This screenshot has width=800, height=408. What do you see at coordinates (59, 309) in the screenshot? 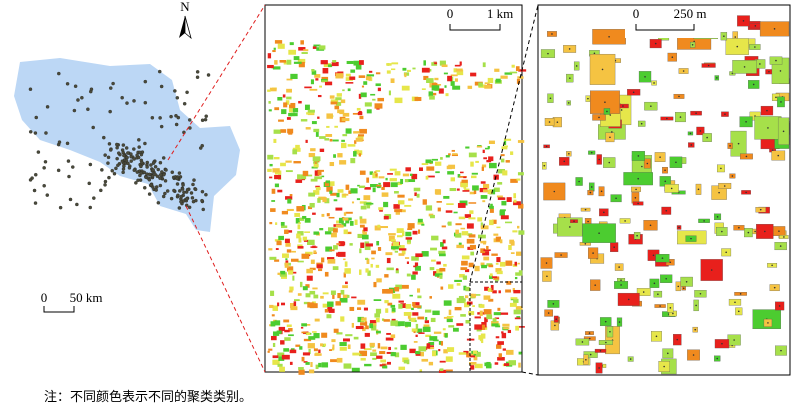
I see `scale-line` at bounding box center [59, 309].